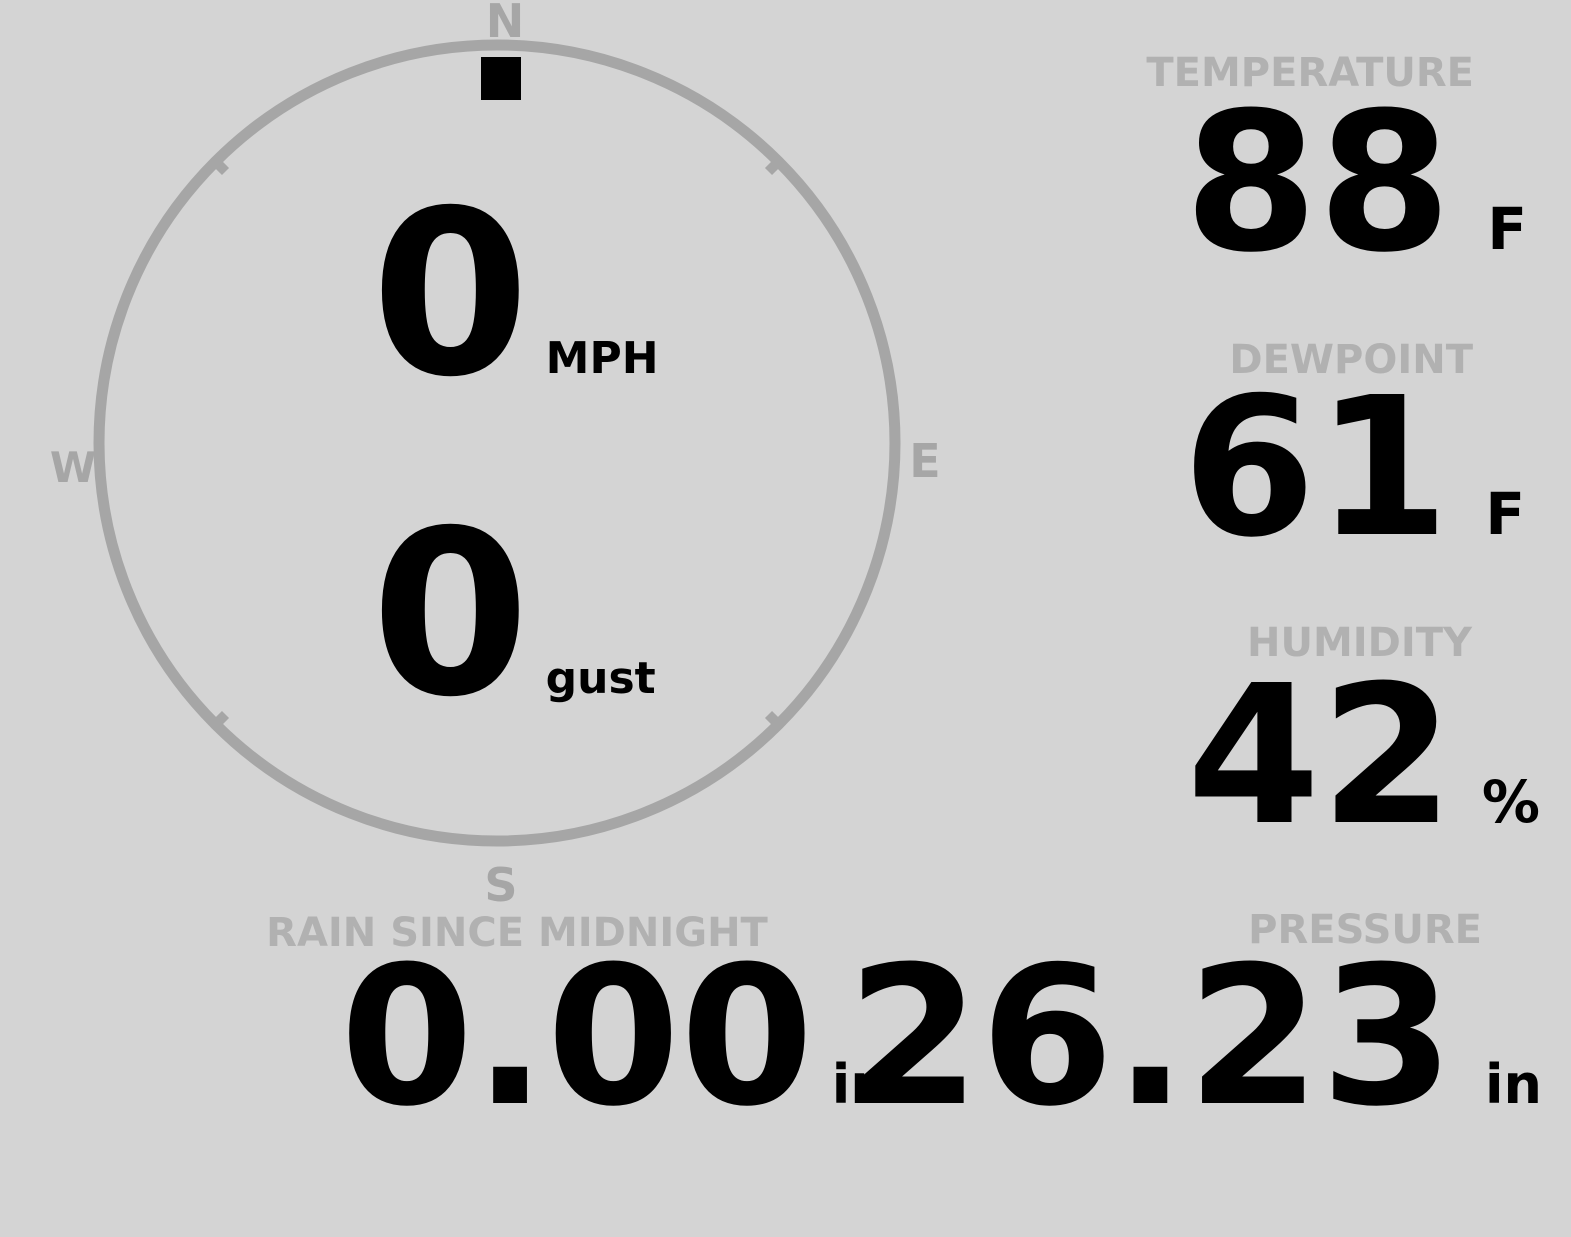 This screenshot has width=1571, height=1237. I want to click on compass-tick-sw, so click(220, 720).